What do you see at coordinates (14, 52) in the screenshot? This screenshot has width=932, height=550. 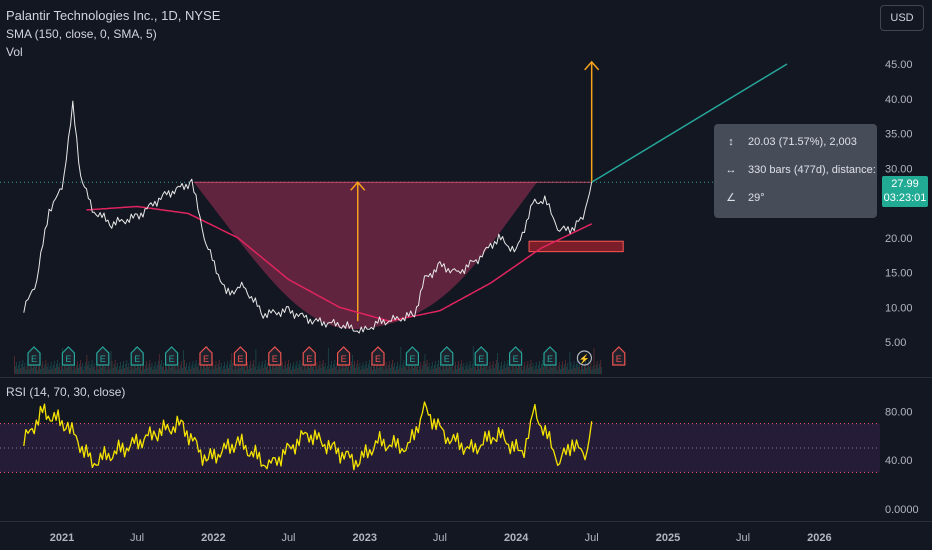 I see `volume-legend: Vol` at bounding box center [14, 52].